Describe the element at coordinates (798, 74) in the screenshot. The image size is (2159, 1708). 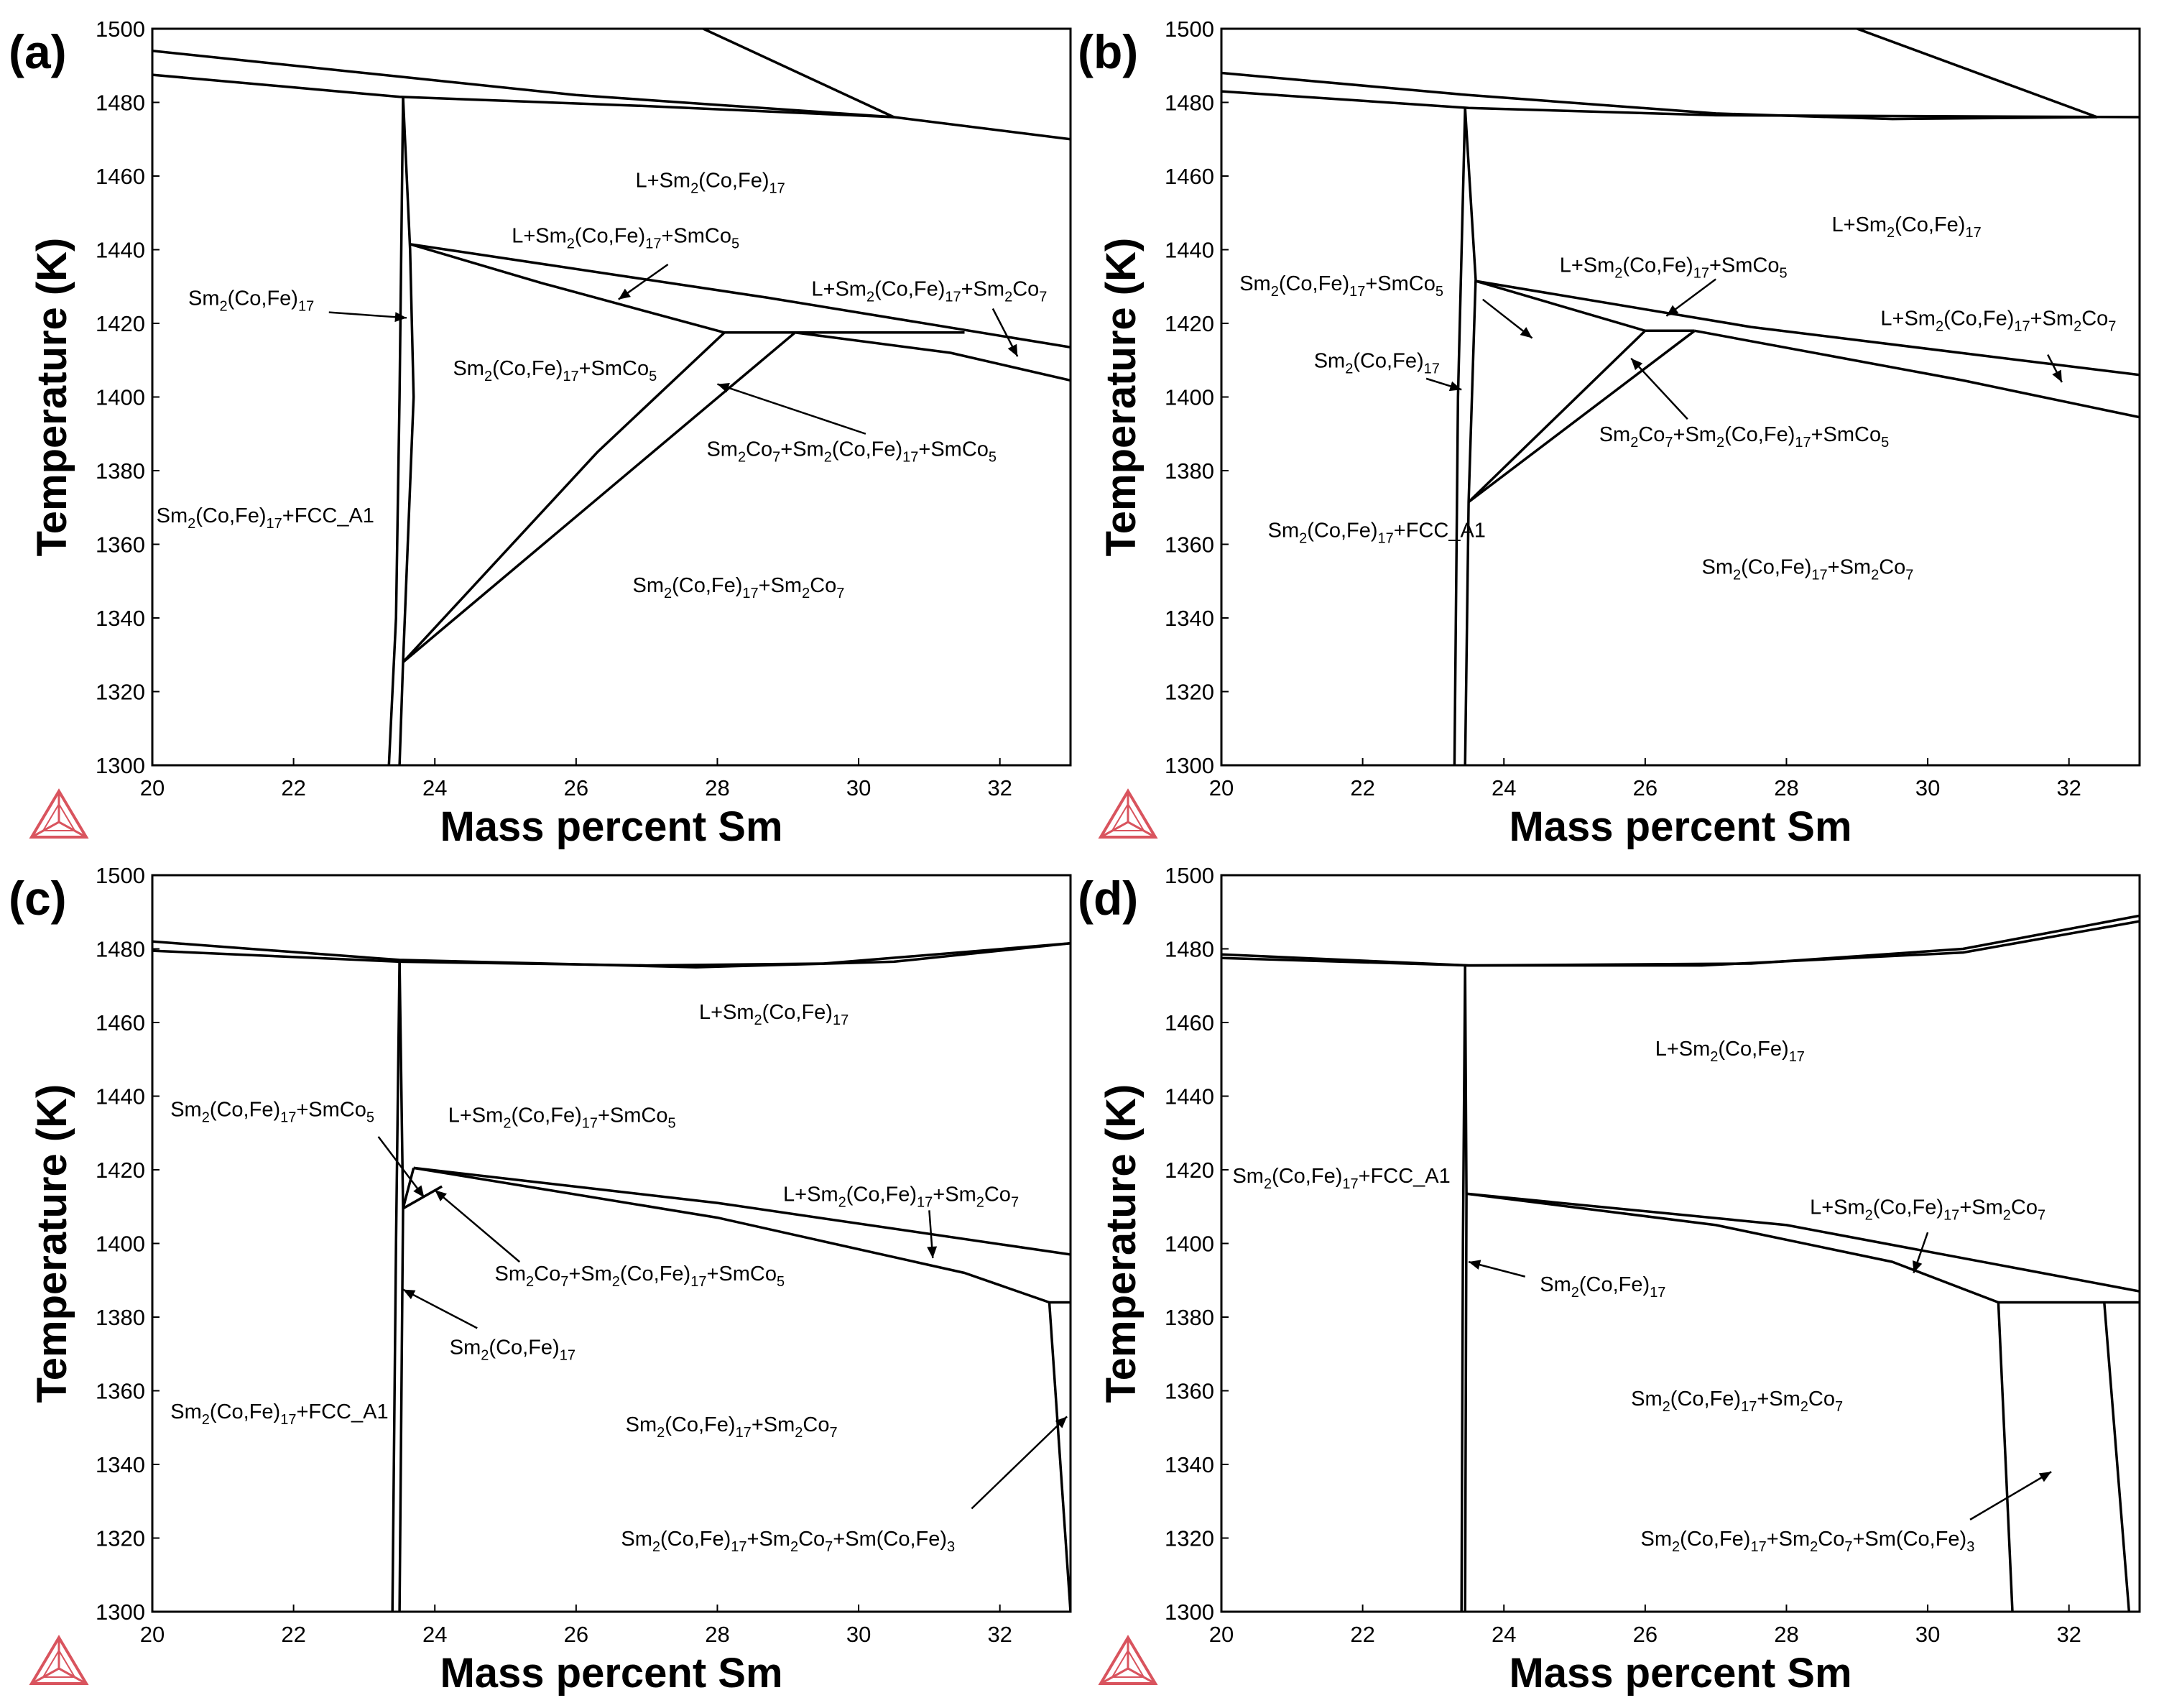
I see `series-upper-boundary` at that location.